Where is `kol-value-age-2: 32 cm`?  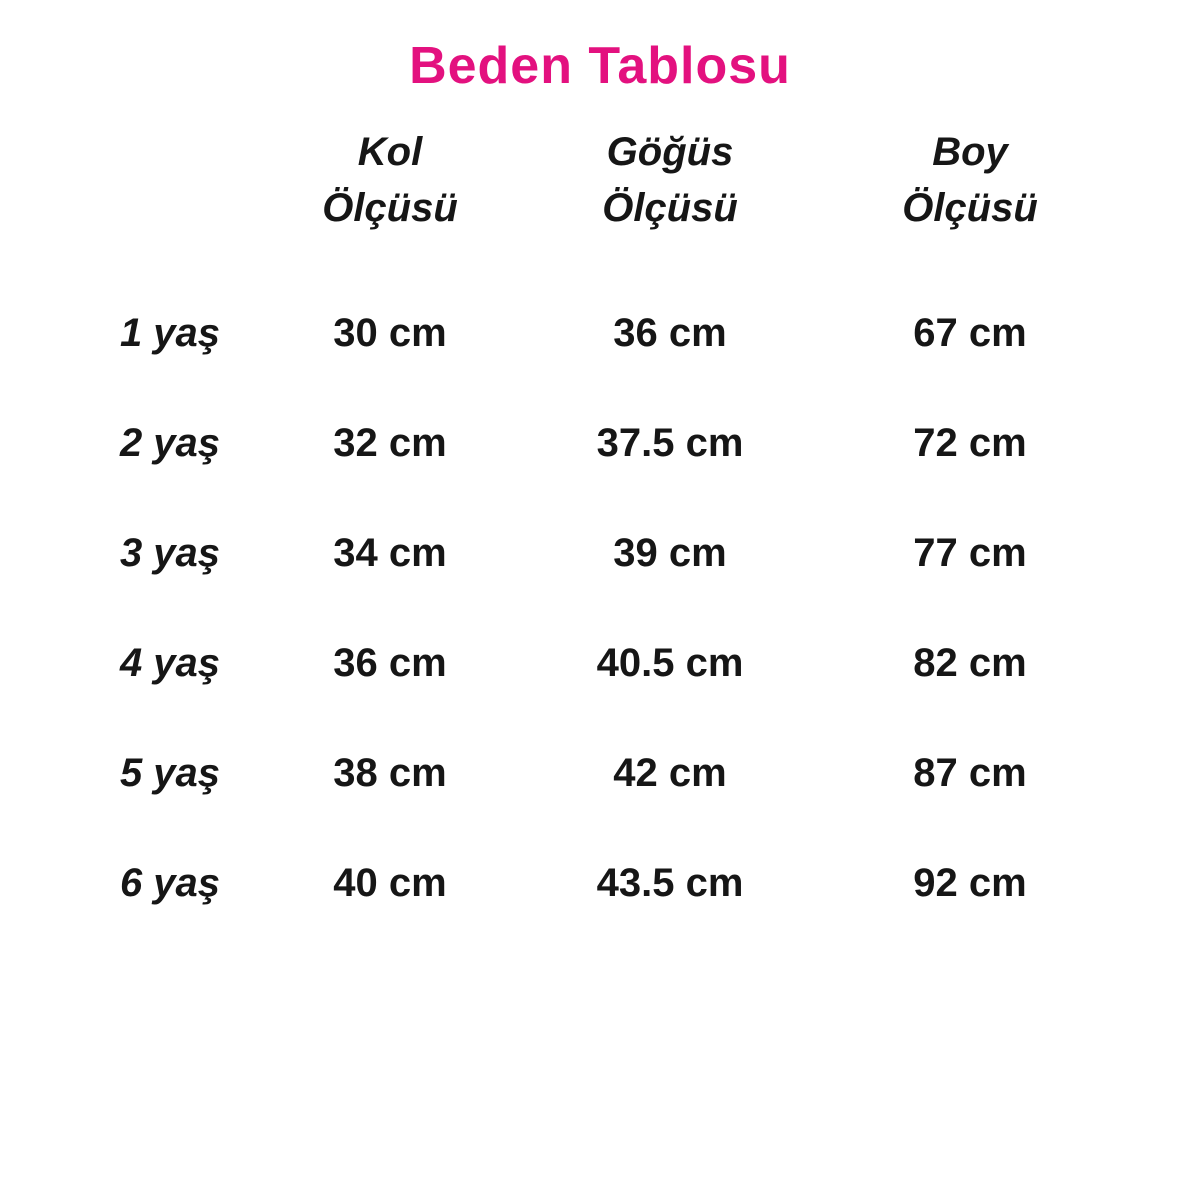
kol-value-age-2: 32 cm is located at coordinates (390, 442).